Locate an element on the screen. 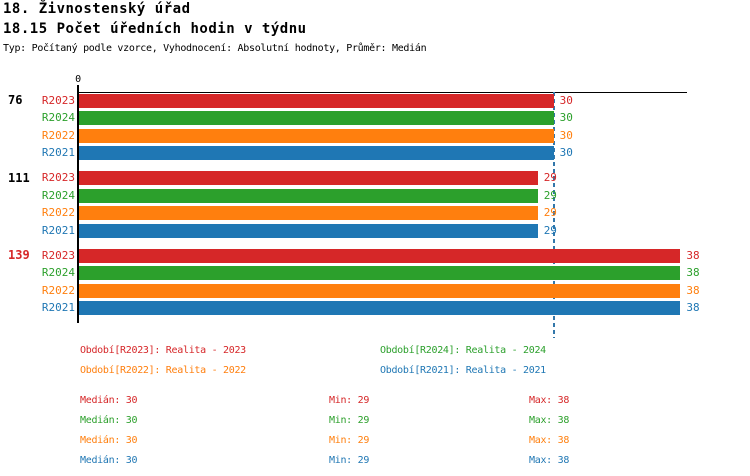 The height and width of the screenshot is (476, 750). stat-min-r2022: Min: 29 is located at coordinates (349, 440).